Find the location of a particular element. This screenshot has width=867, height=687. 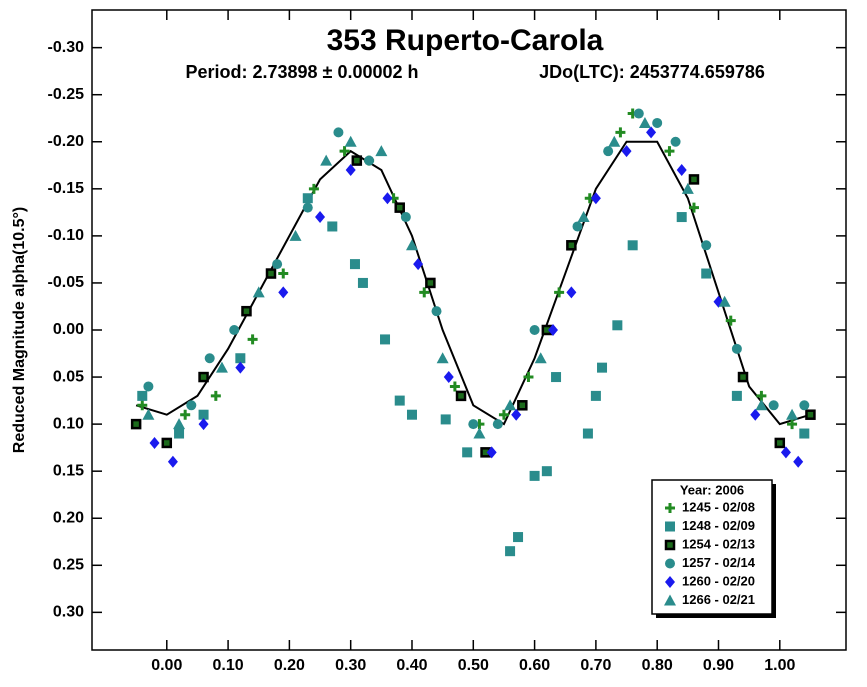

y-tick-label: 0.25 is located at coordinates (68, 565).